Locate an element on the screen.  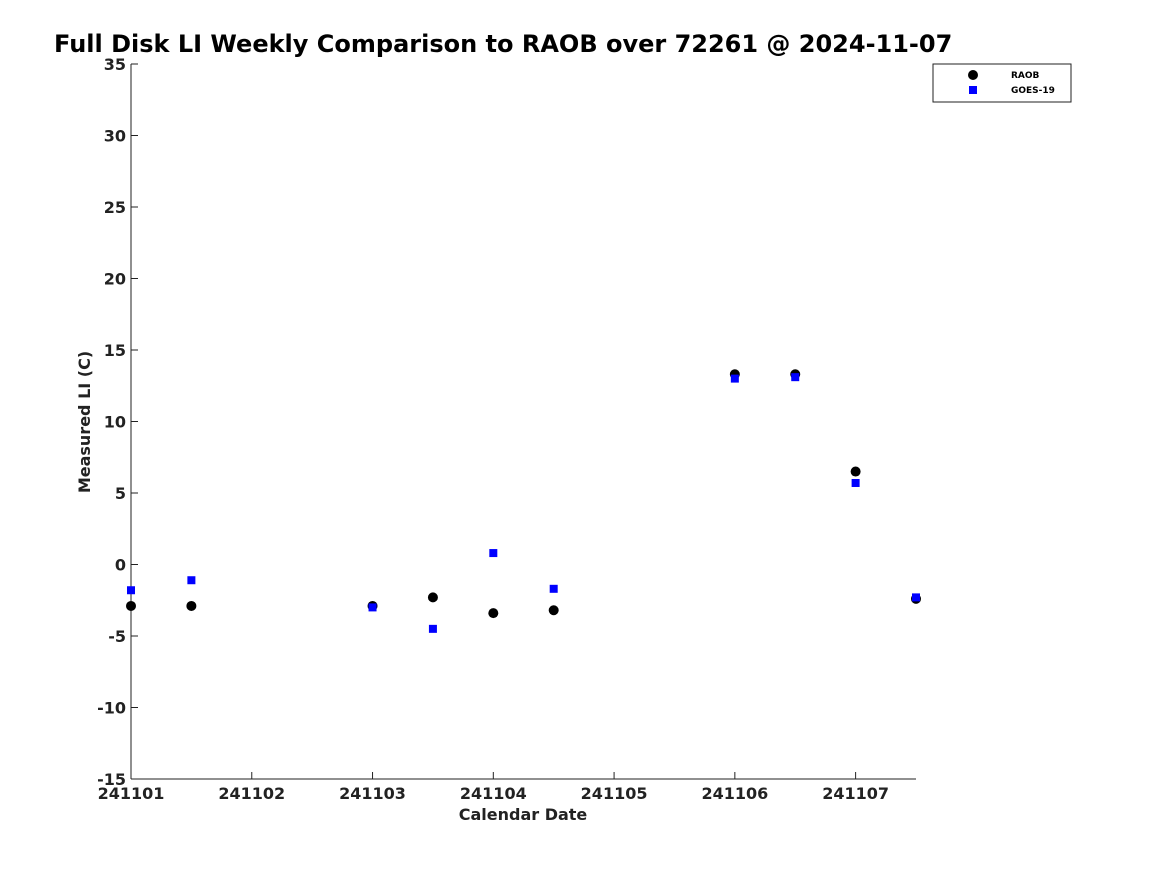
x-tick-label: 241106 is located at coordinates (734, 793).